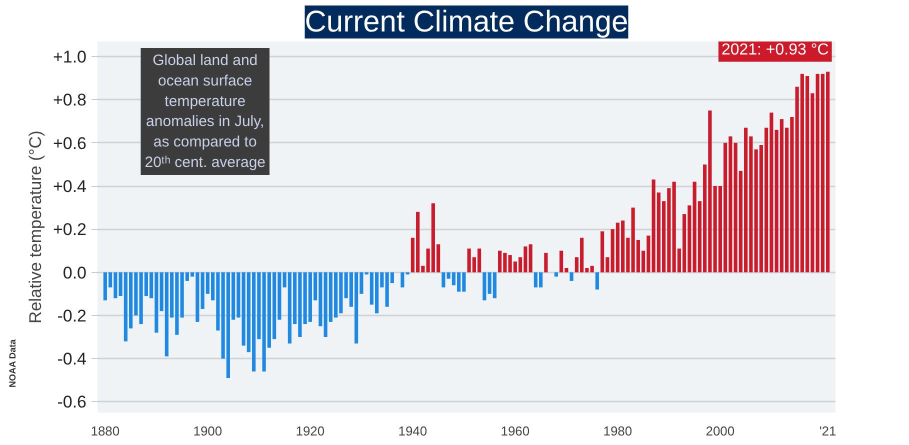 The height and width of the screenshot is (445, 909). I want to click on x-tick-label: '21, so click(827, 431).